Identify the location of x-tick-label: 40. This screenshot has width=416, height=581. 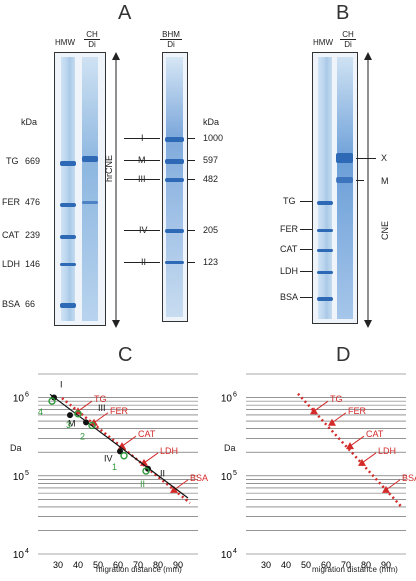
(286, 565).